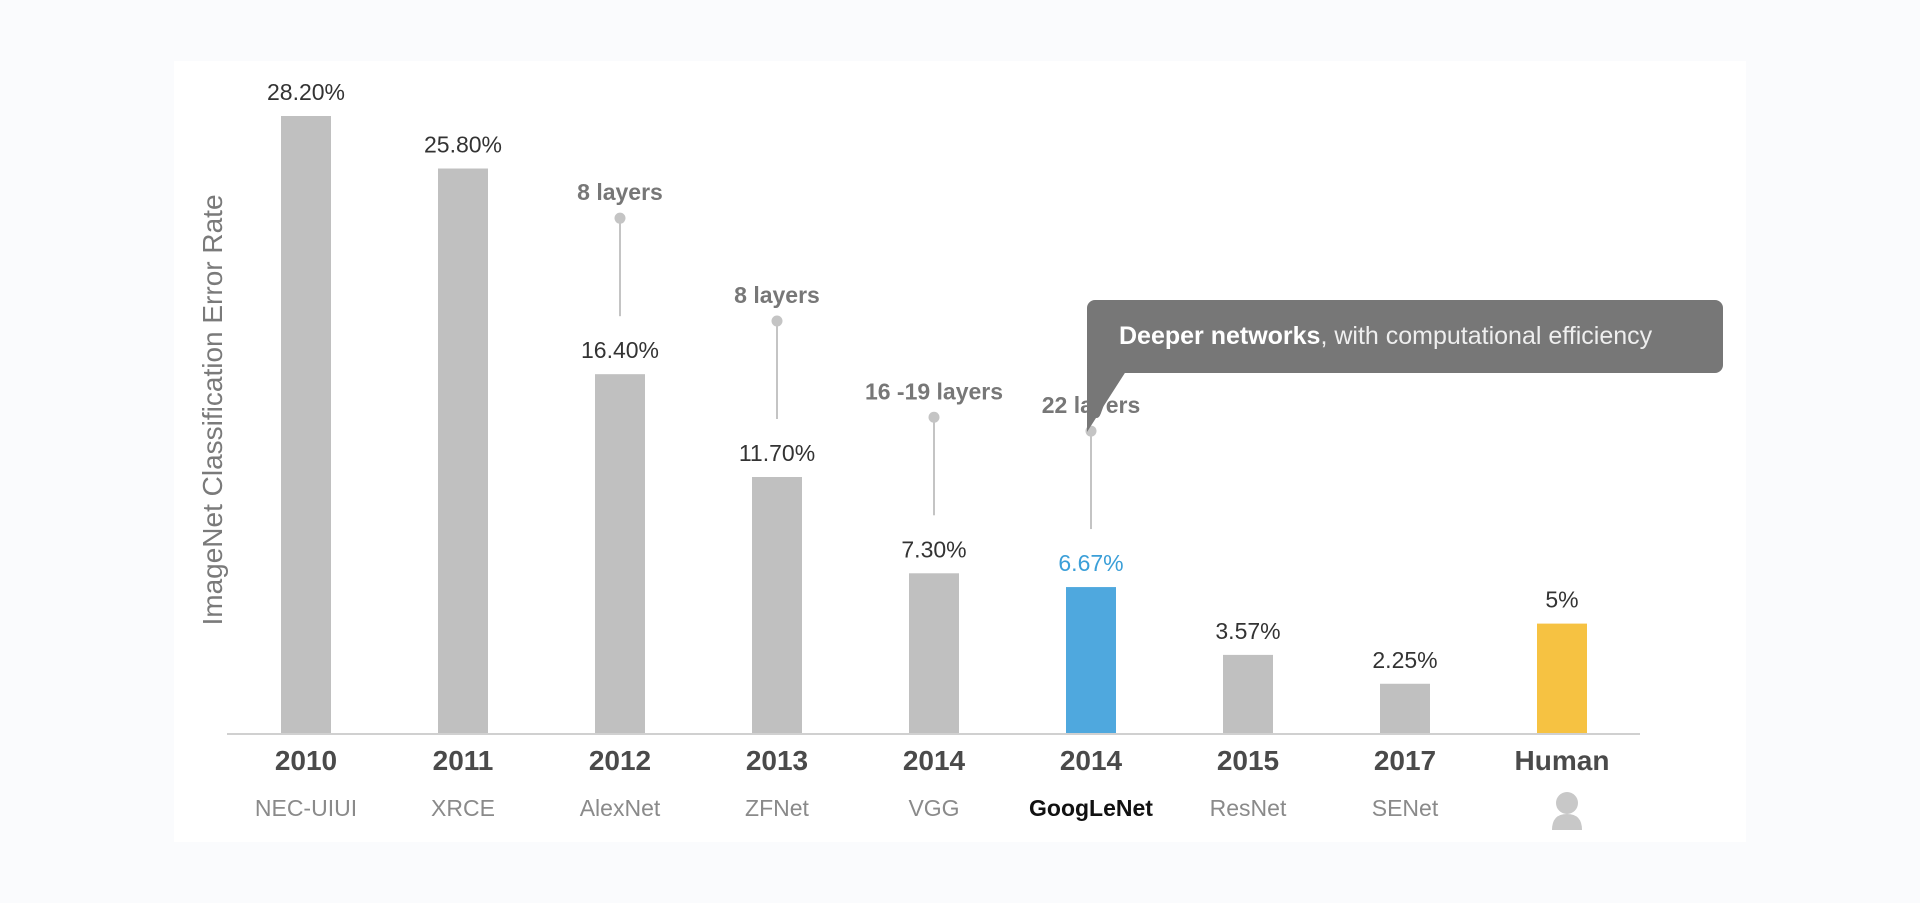  I want to click on value-label-2: 16.40%, so click(620, 350).